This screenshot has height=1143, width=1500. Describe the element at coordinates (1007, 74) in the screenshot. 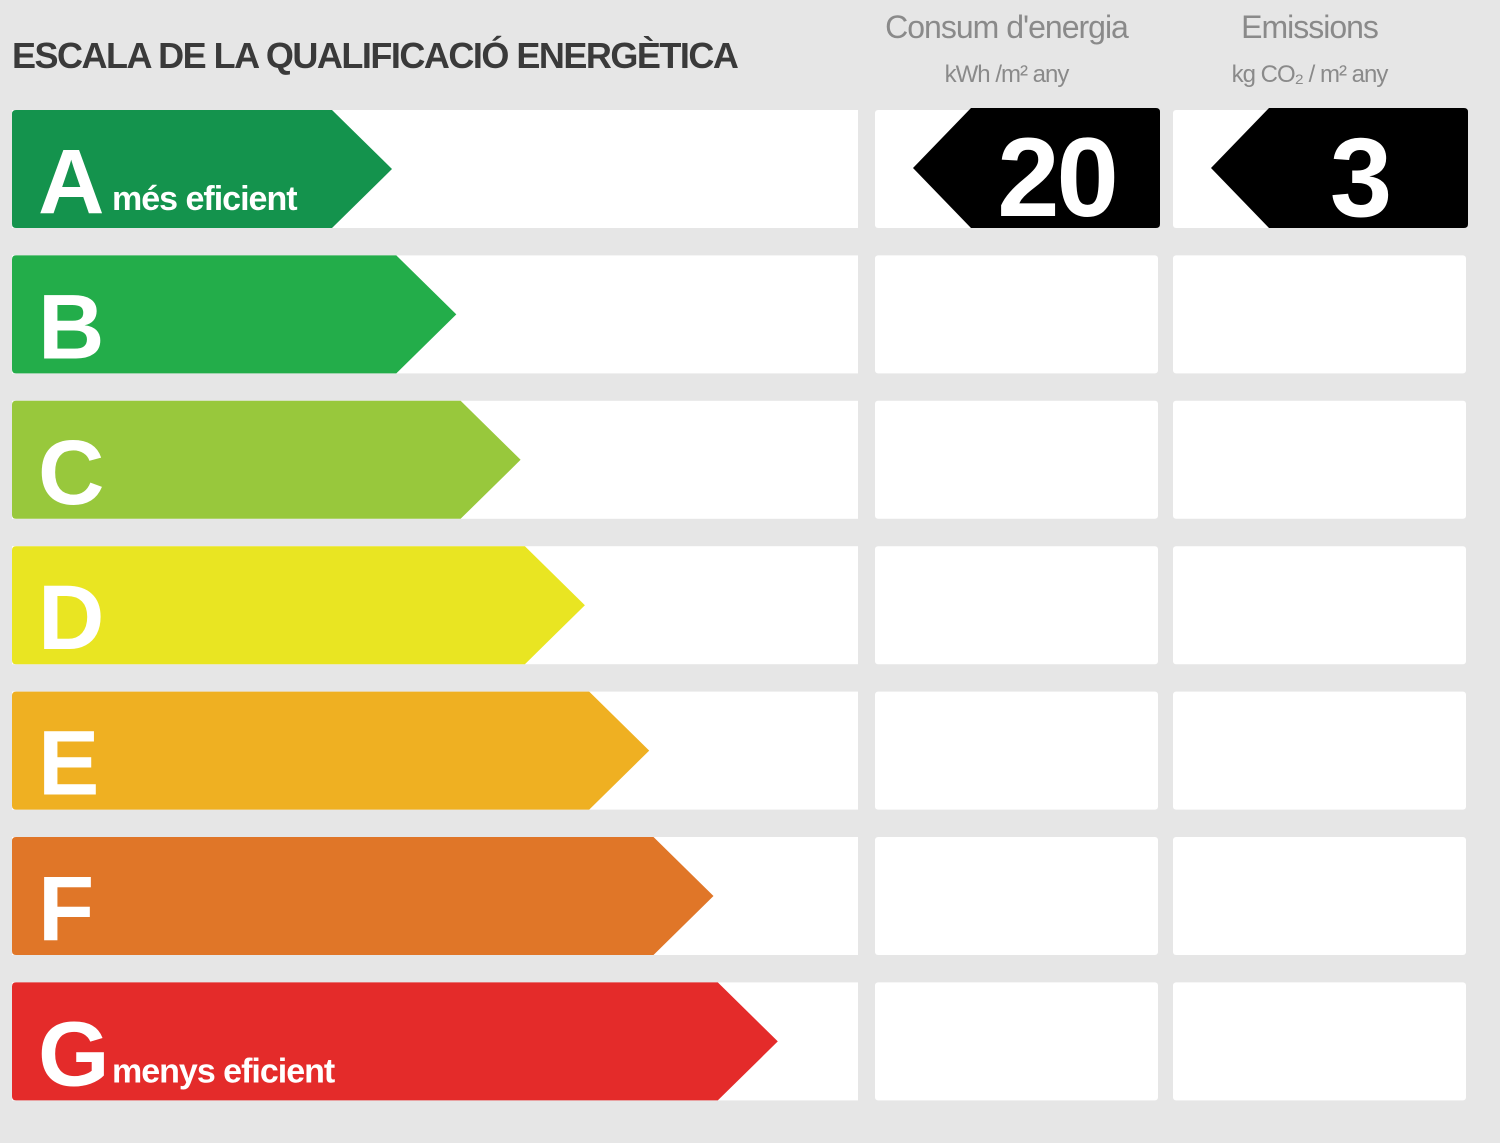

I see `column-unit: kWh /m² any` at that location.